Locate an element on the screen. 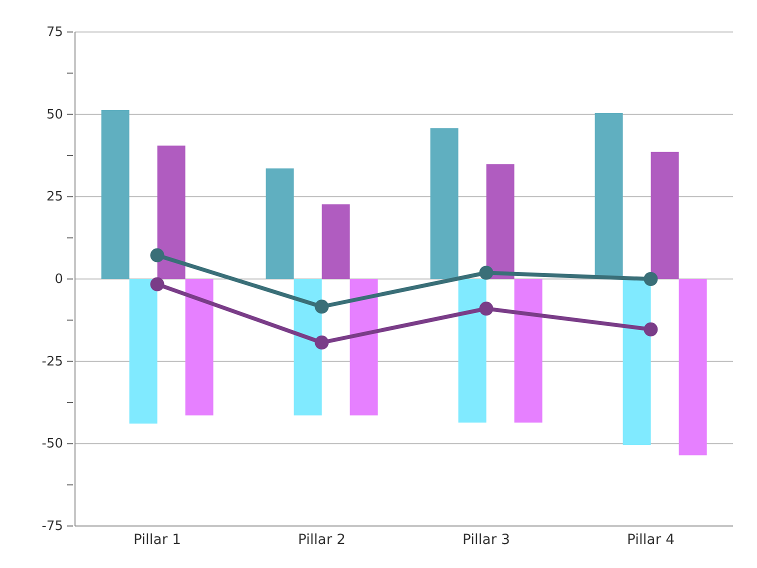 This screenshot has width=757, height=568. y-tick-label: 25 is located at coordinates (54, 197).